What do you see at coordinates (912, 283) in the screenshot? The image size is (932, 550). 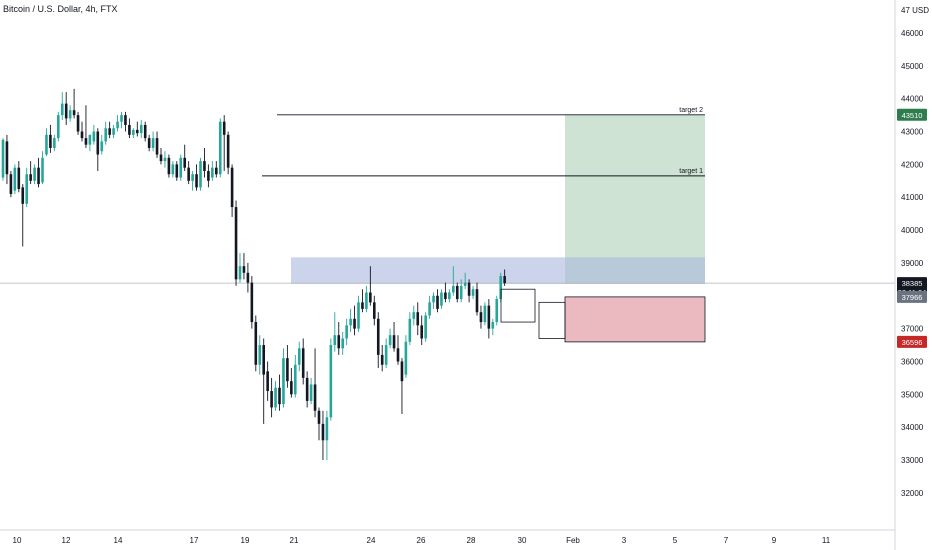 I see `price-badge-label: 38385` at bounding box center [912, 283].